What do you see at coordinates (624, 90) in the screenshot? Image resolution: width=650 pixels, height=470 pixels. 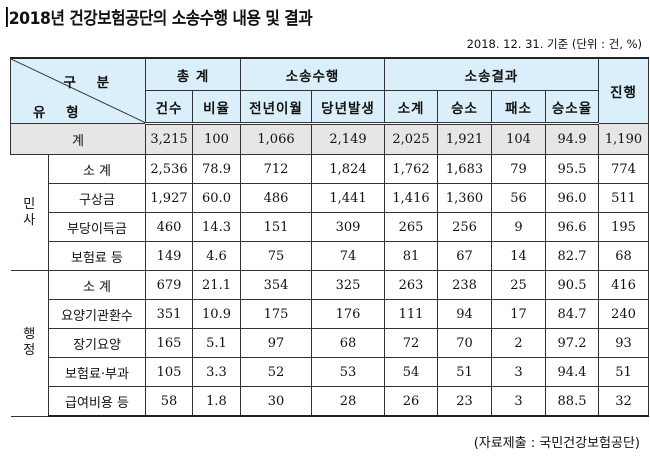 I see `header-ongoing: 진행` at bounding box center [624, 90].